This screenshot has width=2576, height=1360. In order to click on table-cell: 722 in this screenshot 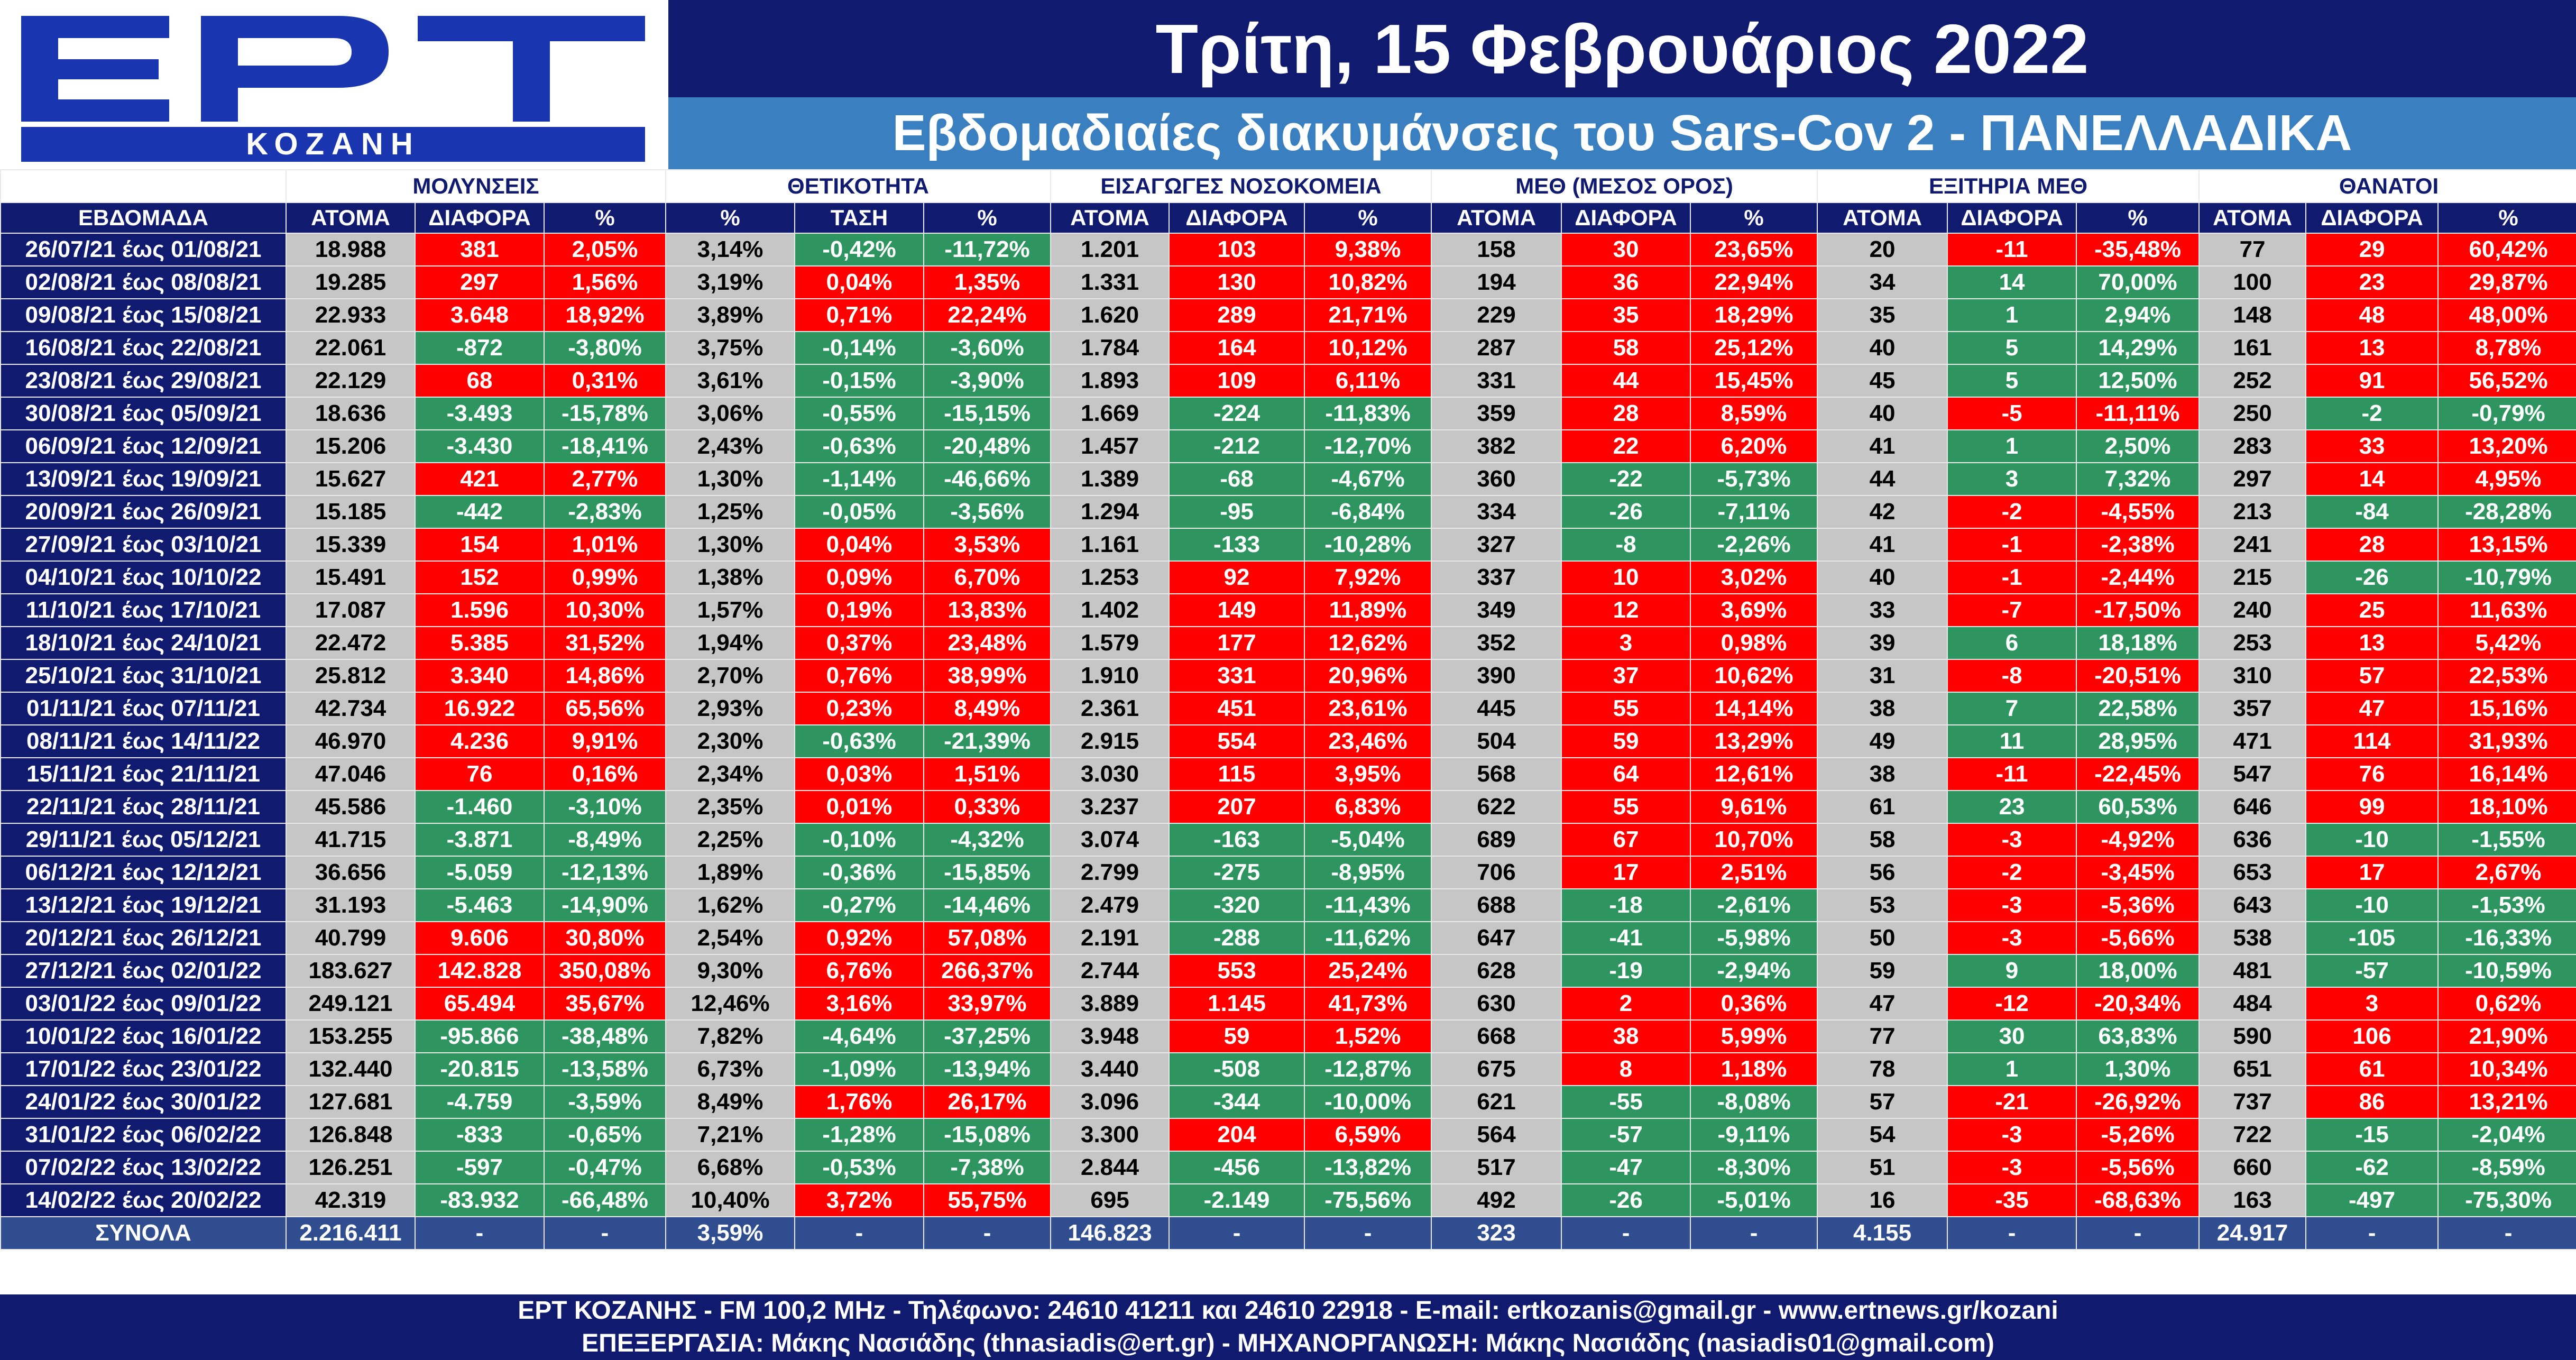, I will do `click(2252, 1135)`.